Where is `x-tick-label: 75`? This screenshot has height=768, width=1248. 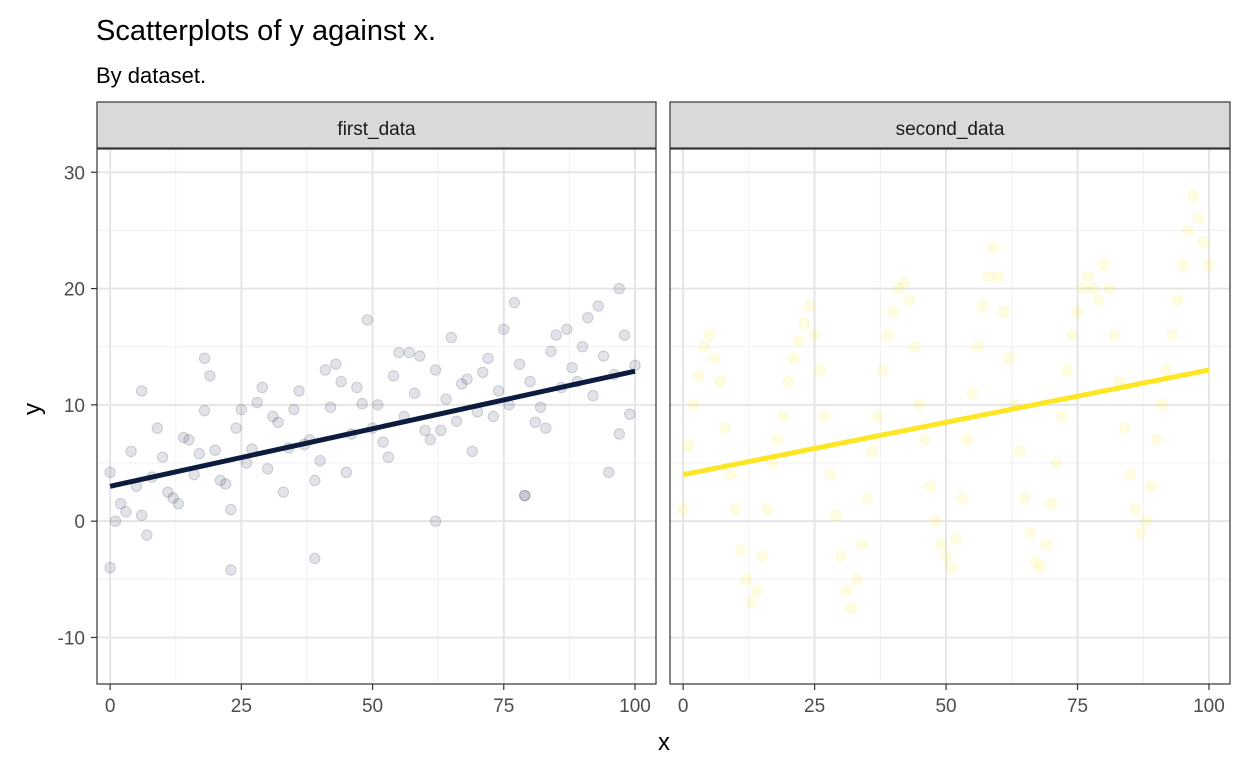
x-tick-label: 75 is located at coordinates (1077, 706).